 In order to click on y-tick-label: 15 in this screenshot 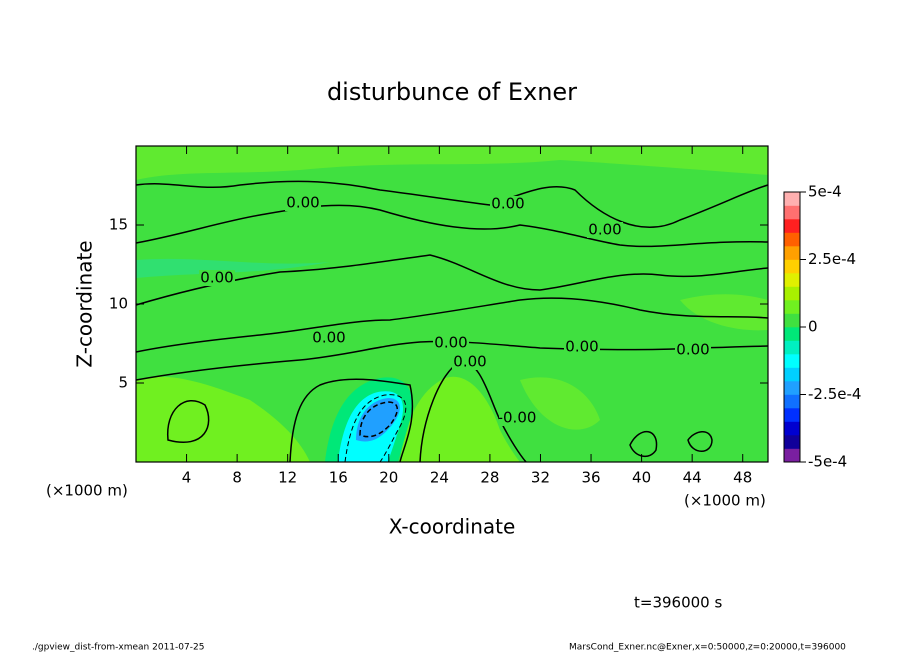, I will do `click(118, 225)`.